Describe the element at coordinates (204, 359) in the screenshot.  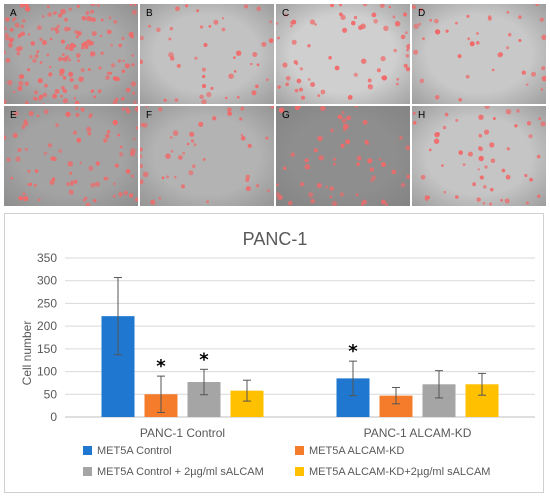
I see `significance-star: *` at that location.